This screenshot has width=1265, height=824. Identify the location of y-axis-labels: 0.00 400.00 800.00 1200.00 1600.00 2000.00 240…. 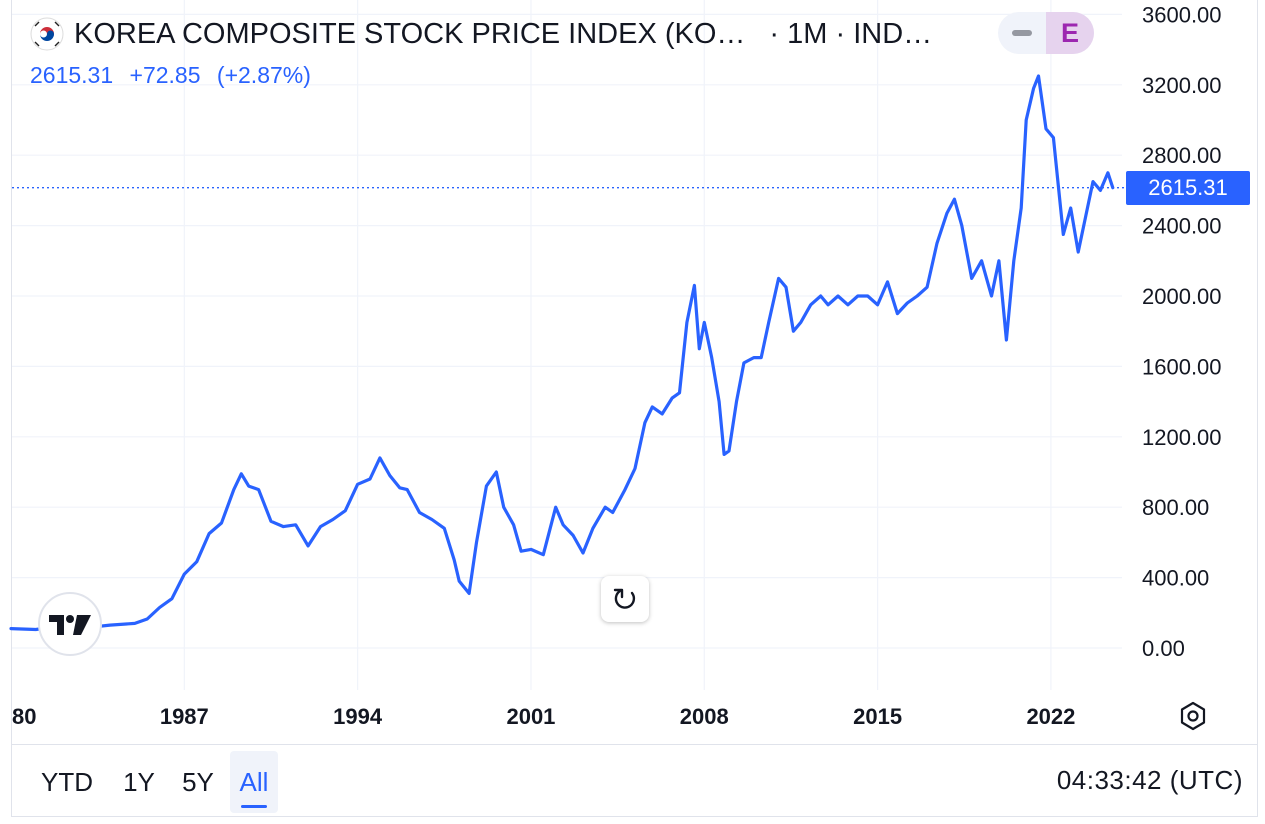
(1182, 331).